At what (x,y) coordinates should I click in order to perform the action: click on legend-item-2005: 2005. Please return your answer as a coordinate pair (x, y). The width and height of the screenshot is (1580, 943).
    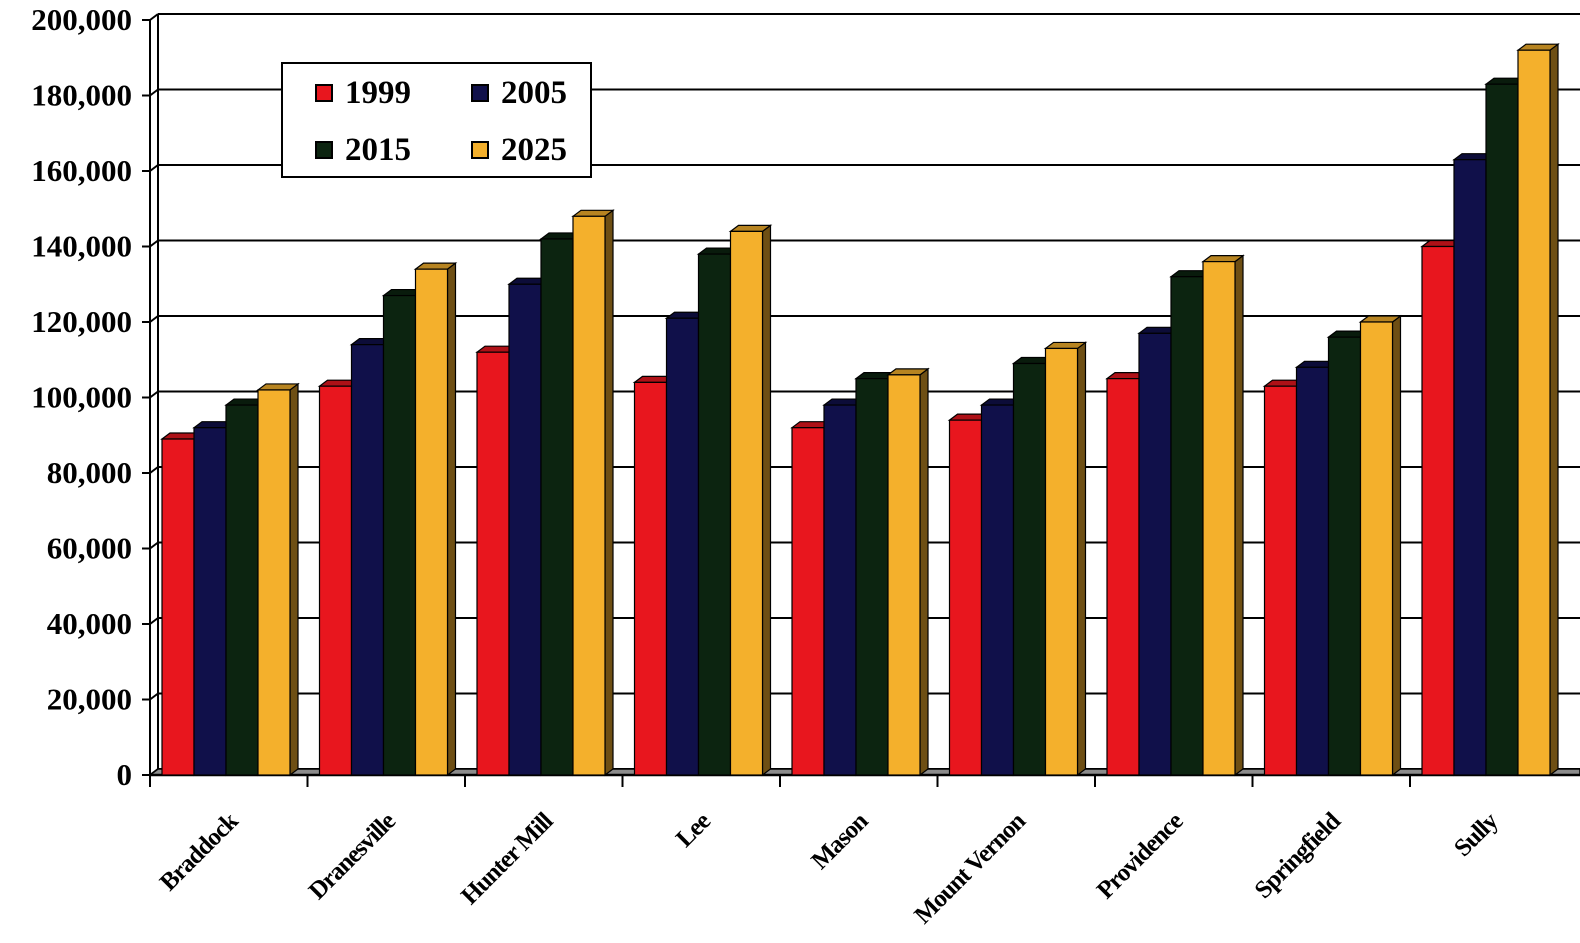
    Looking at the image, I should click on (519, 93).